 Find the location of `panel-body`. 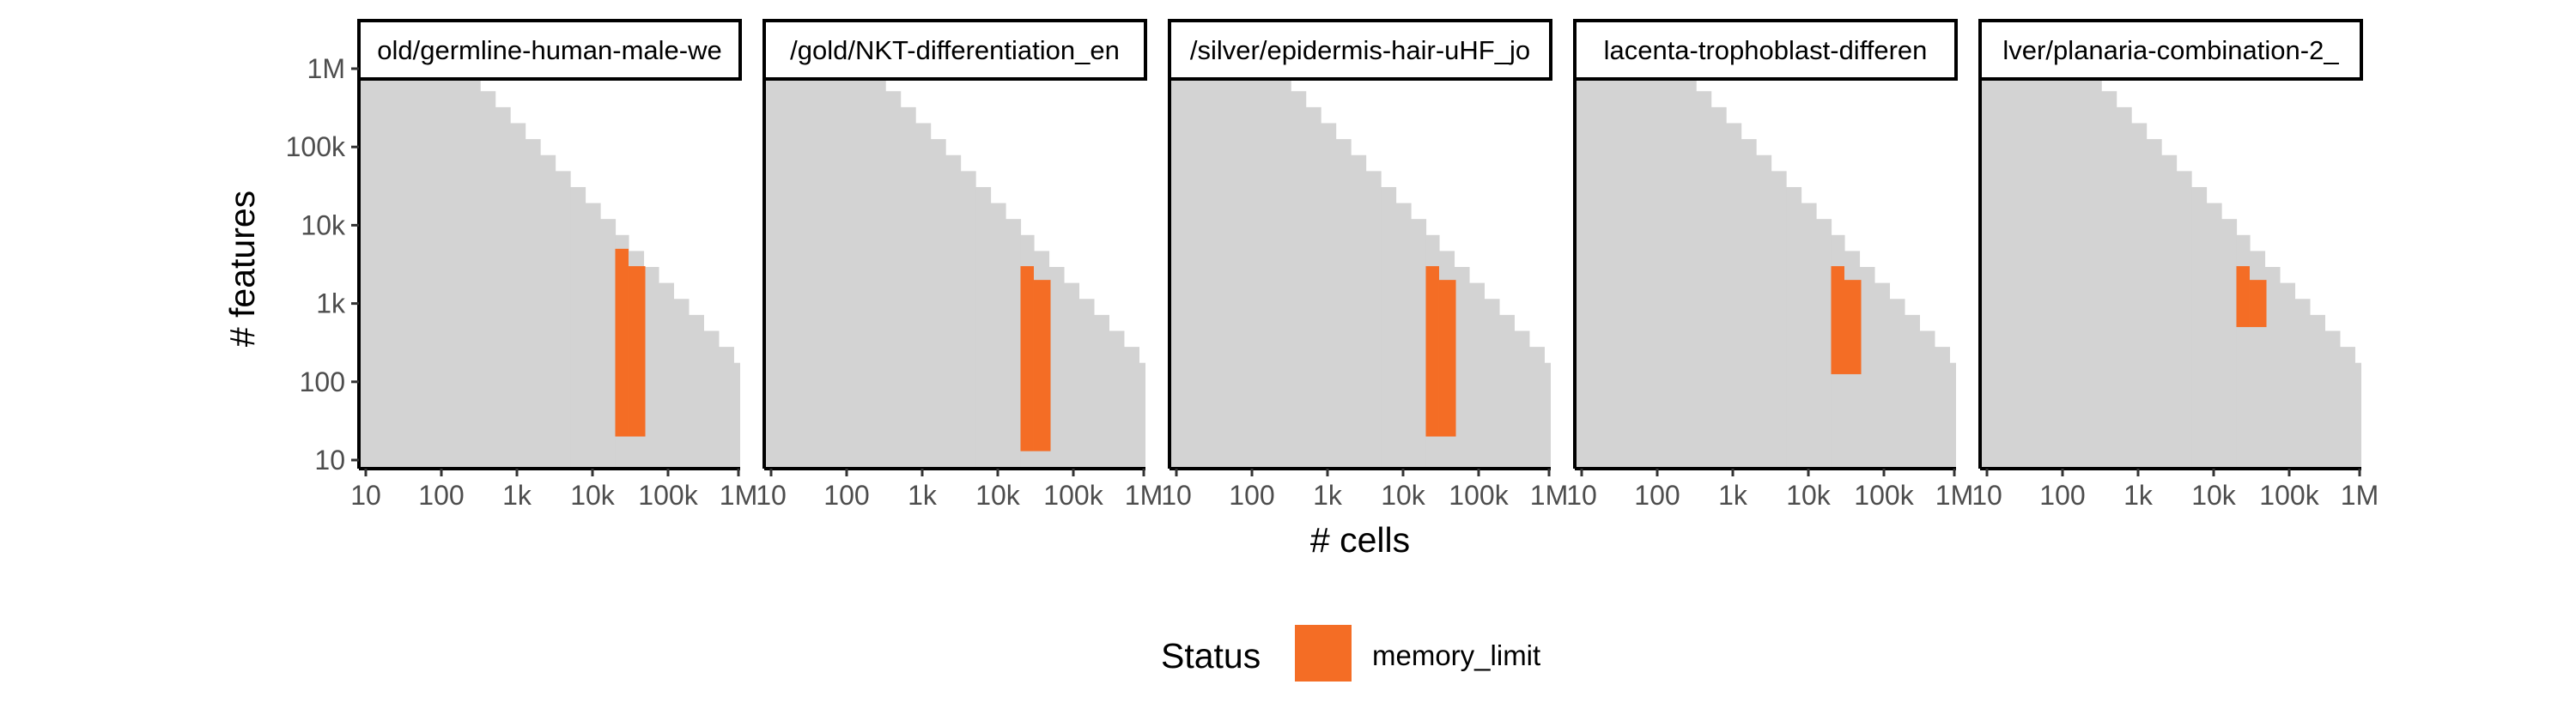

panel-body is located at coordinates (1360, 269).